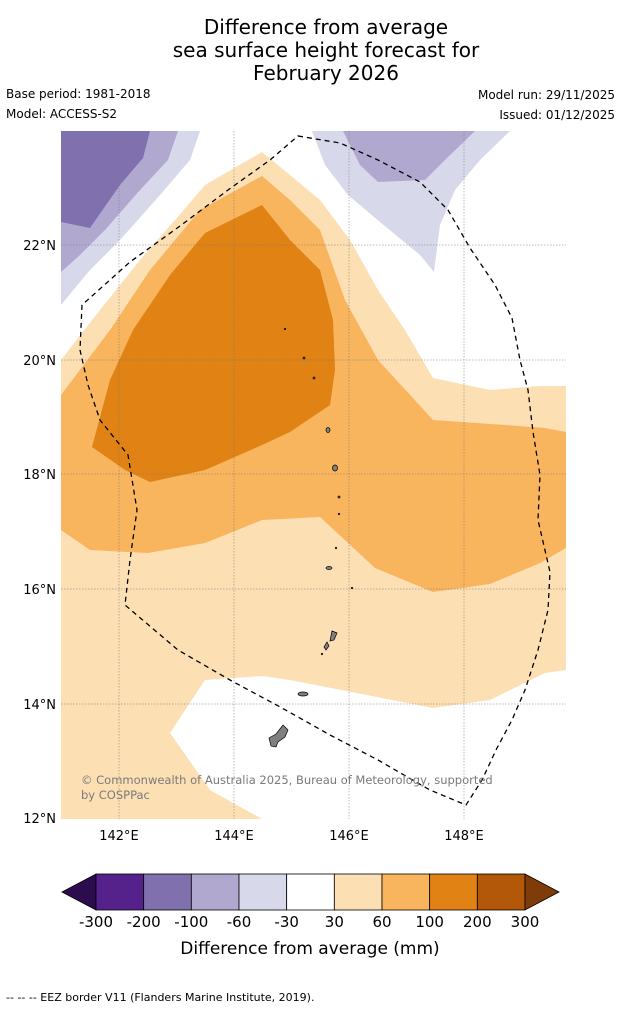 The width and height of the screenshot is (621, 1011). What do you see at coordinates (39, 533) in the screenshot?
I see `latitude-labels: 22°N 20°N 18°N 16°N 14°N 12°N` at bounding box center [39, 533].